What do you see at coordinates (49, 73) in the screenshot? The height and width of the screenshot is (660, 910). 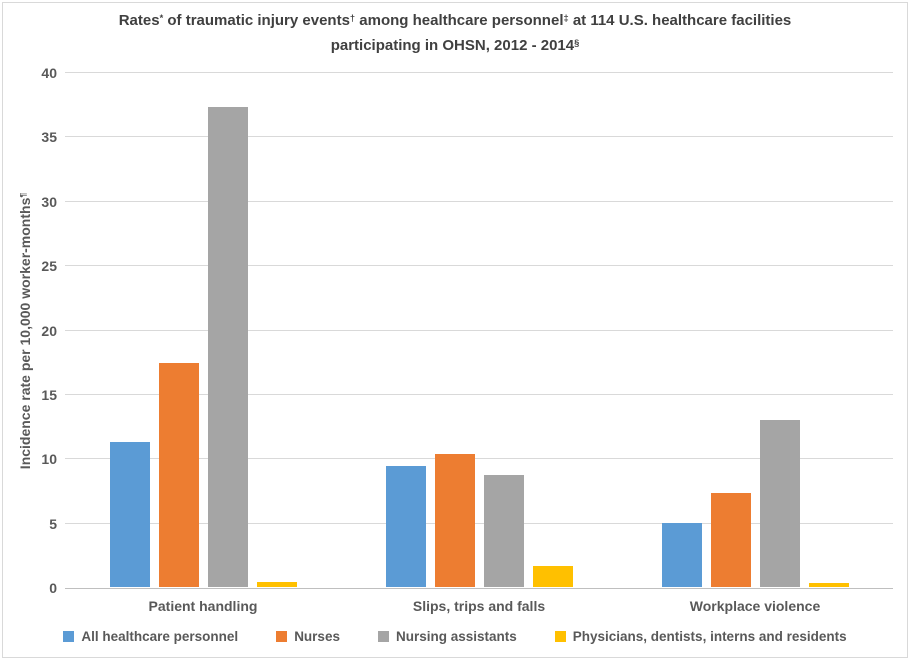 I see `y-tick-label: 40` at bounding box center [49, 73].